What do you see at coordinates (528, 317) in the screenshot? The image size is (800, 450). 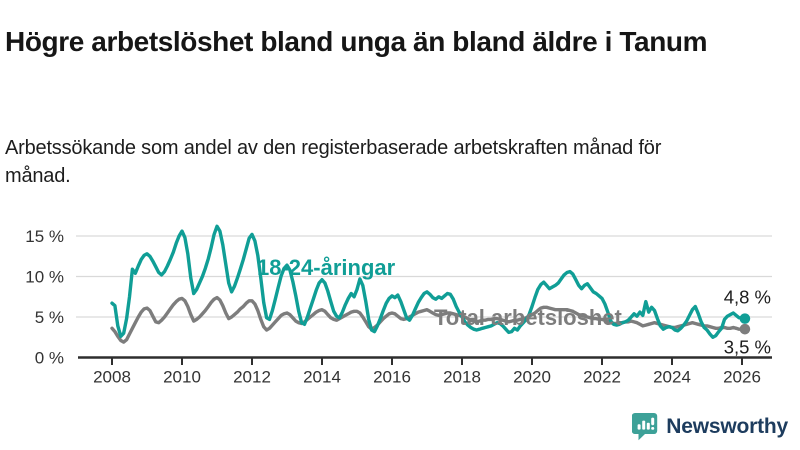 I see `series-label: Total arbetslöshet` at bounding box center [528, 317].